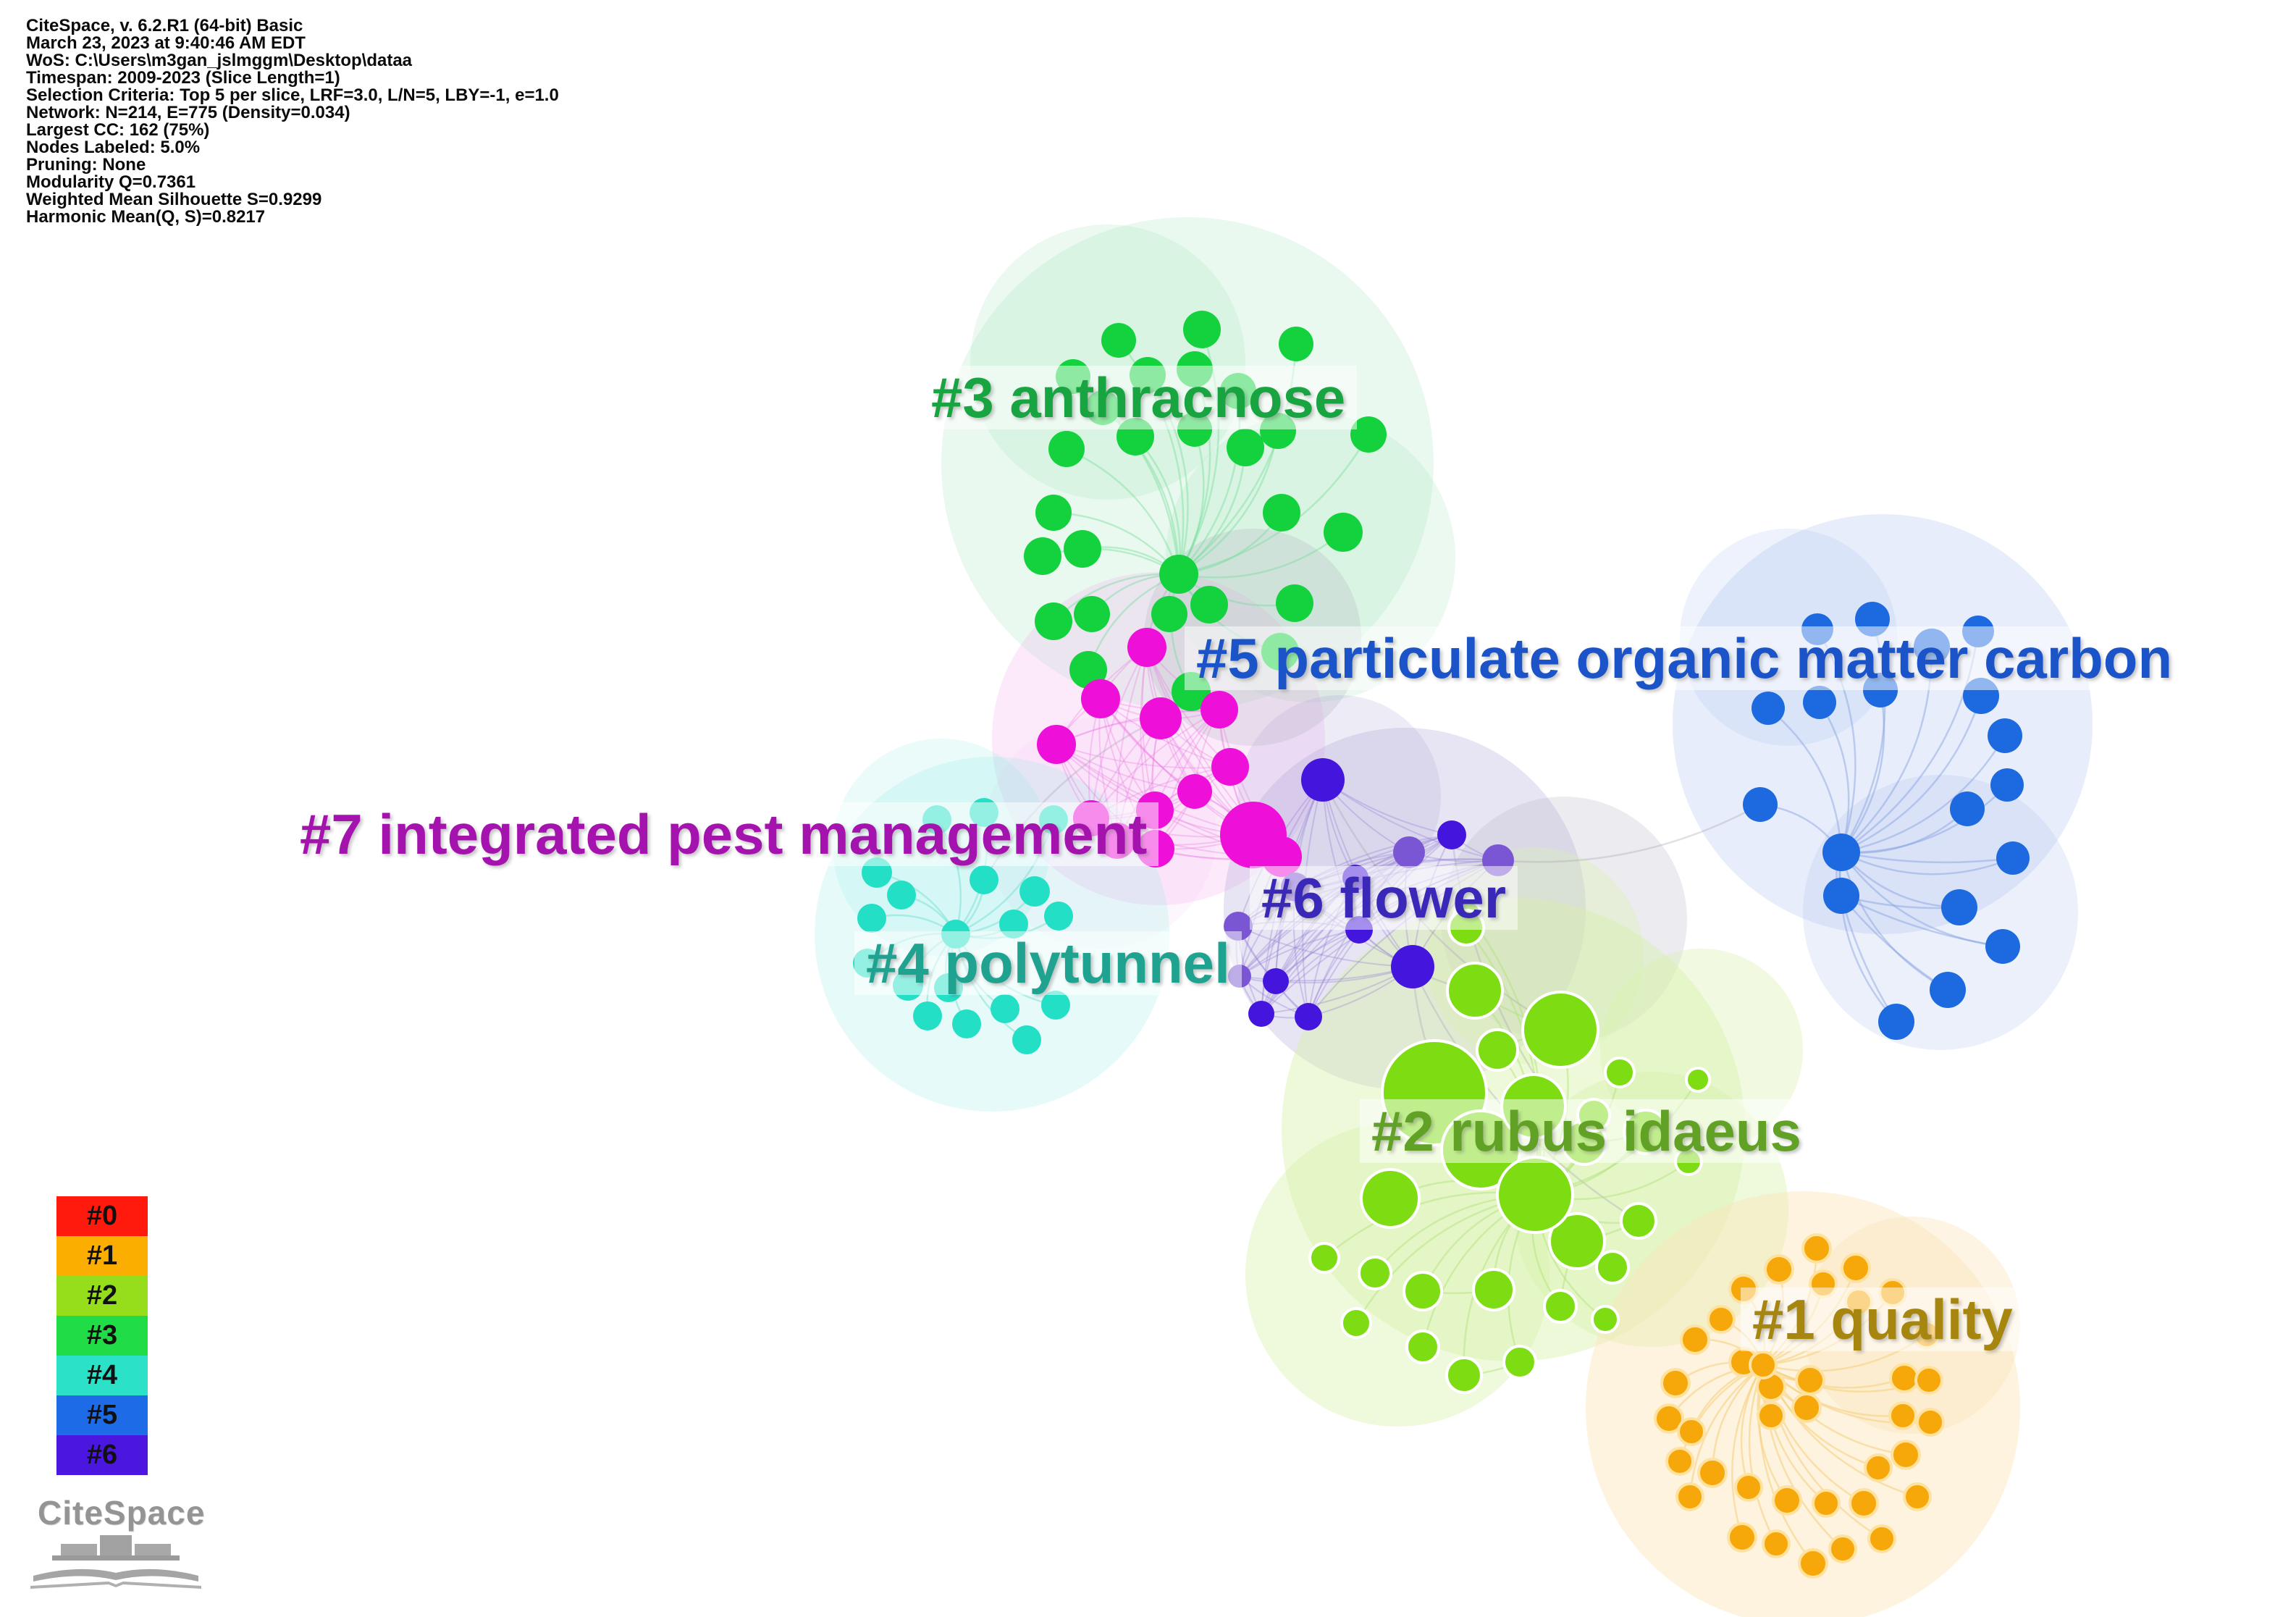 The height and width of the screenshot is (1617, 2296). What do you see at coordinates (1048, 963) in the screenshot?
I see `cluster-label-4: #4 polytunnel` at bounding box center [1048, 963].